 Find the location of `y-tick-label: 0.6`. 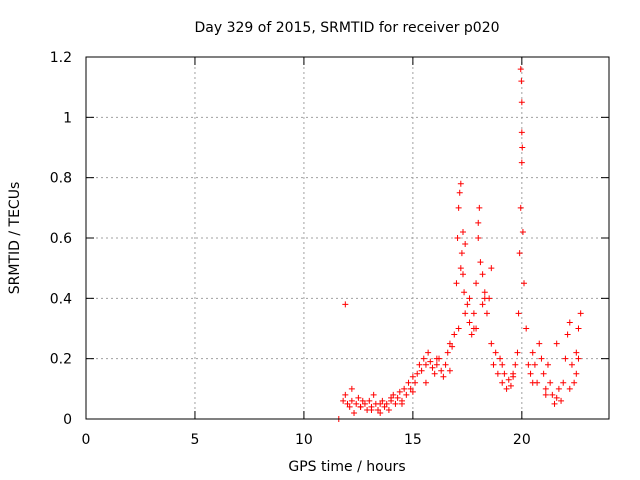

y-tick-label: 0.6 is located at coordinates (61, 239).